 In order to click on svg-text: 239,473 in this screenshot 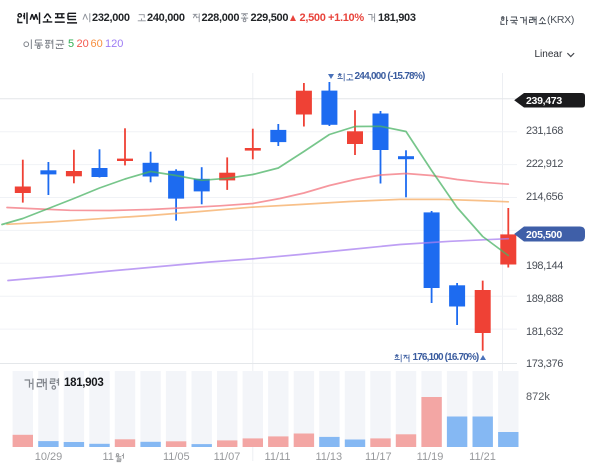, I will do `click(544, 101)`.